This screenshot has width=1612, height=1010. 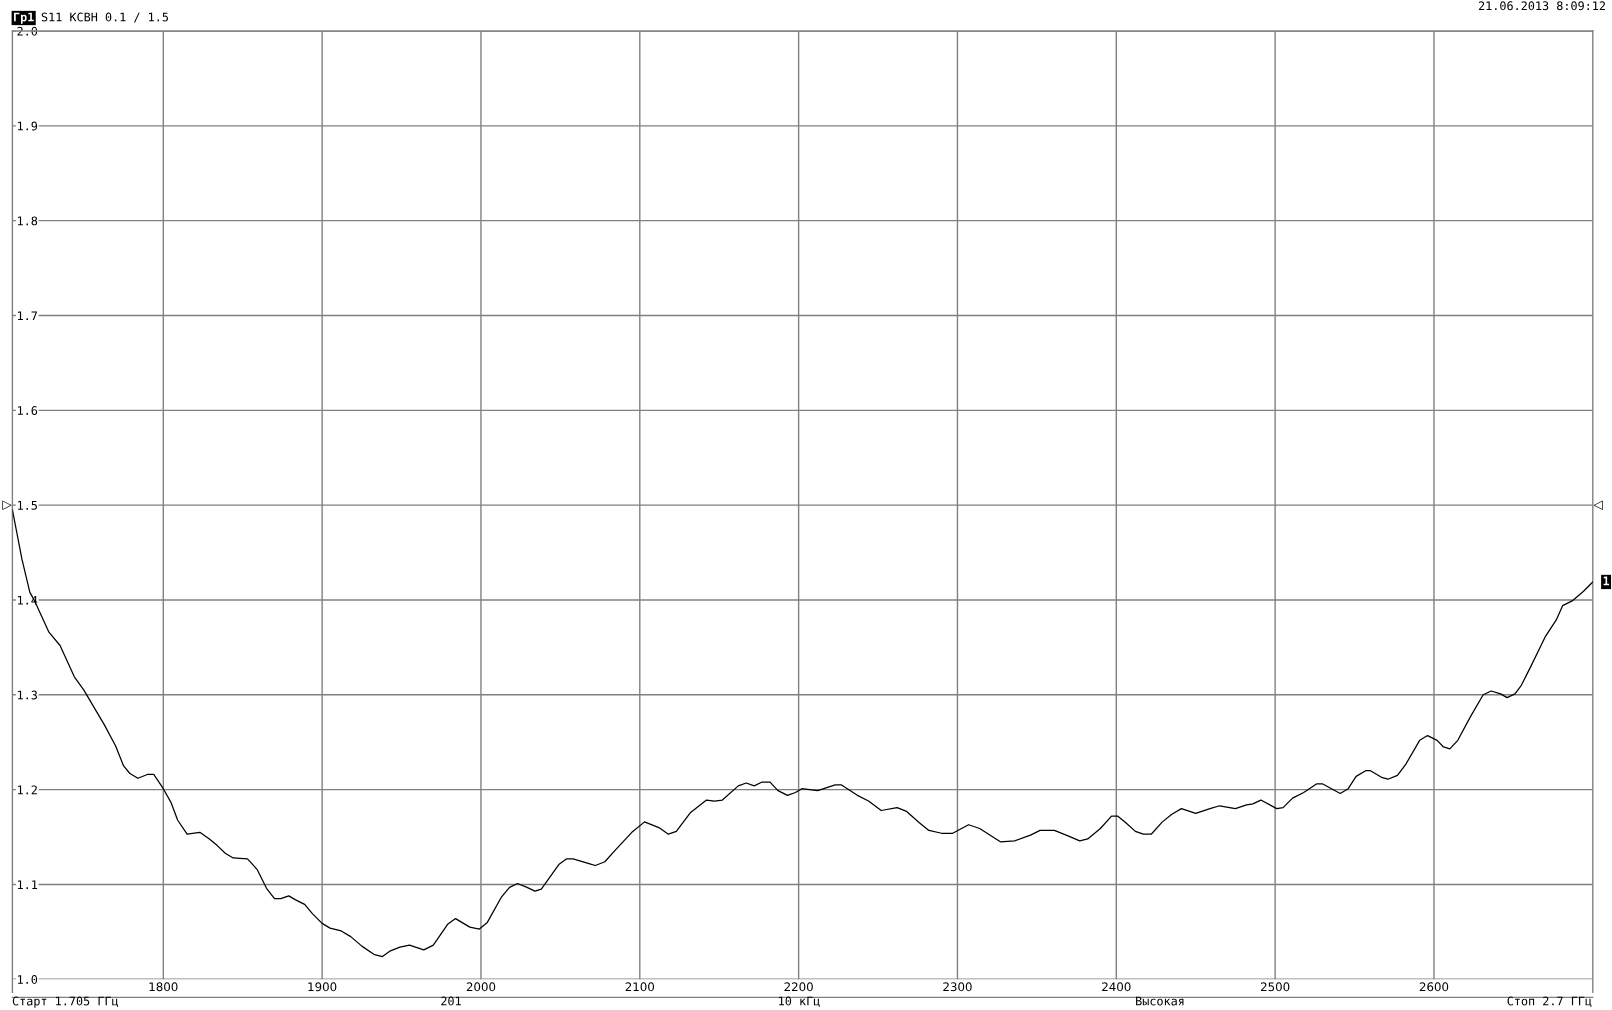 I want to click on x-tick-label: 2100, so click(x=640, y=987).